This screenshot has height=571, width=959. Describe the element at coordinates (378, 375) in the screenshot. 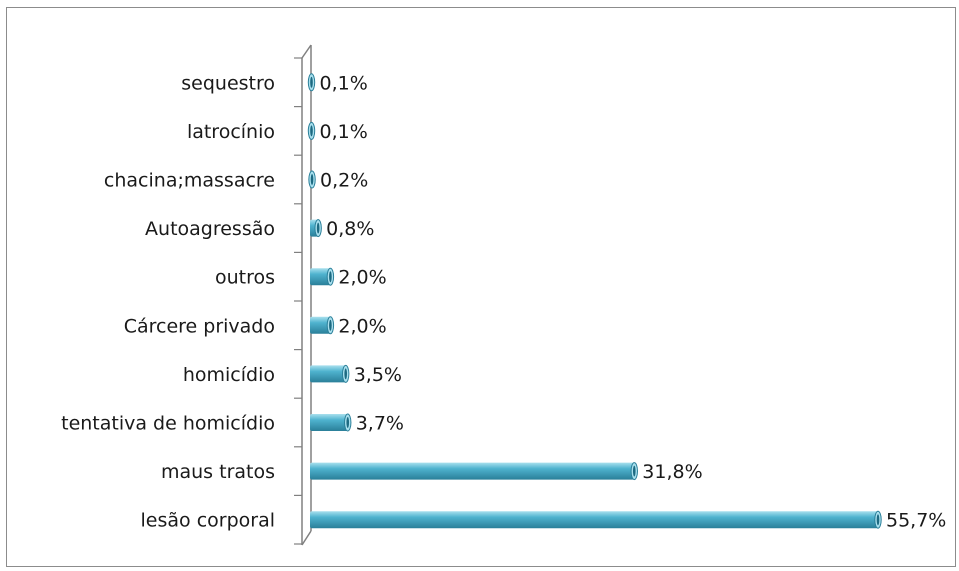

I see `data-label: 3,5%` at that location.